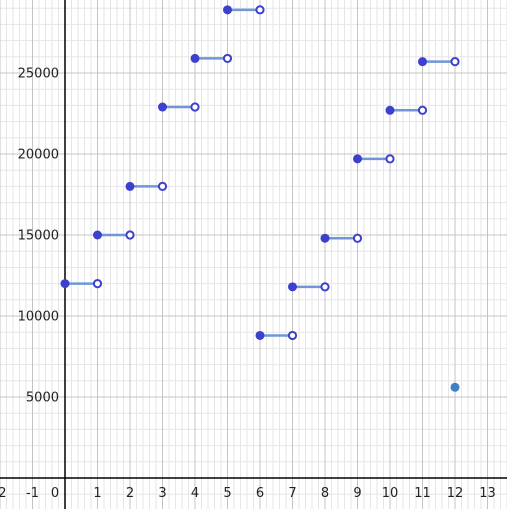 This screenshot has height=509, width=507. What do you see at coordinates (38, 155) in the screenshot?
I see `y-tick-label: 20000` at bounding box center [38, 155].